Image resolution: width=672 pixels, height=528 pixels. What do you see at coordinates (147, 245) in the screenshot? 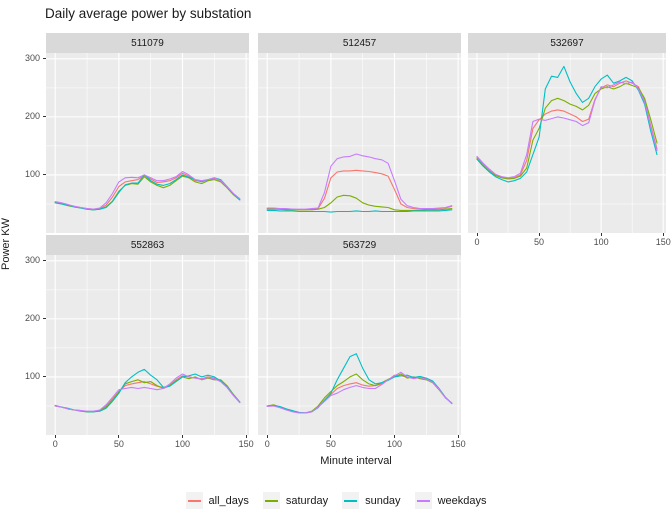
I see `facet-strip-552863: 552863` at bounding box center [147, 245].